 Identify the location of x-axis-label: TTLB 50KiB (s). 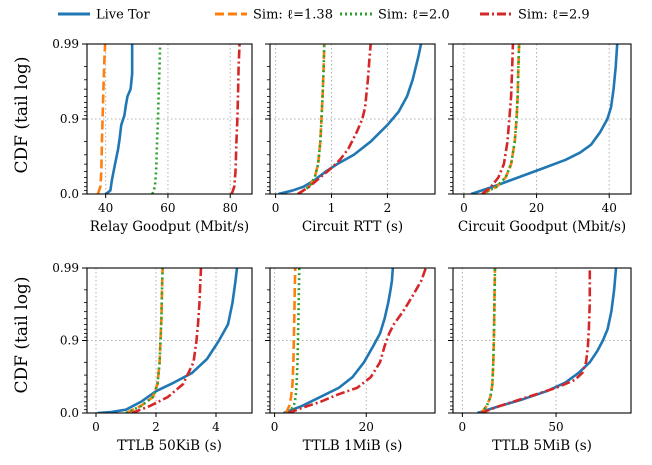
(169, 446).